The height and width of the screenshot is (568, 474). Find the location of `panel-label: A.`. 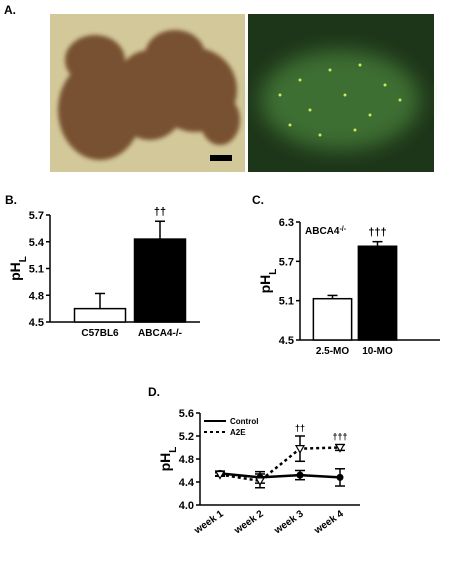

panel-label: A. is located at coordinates (10, 10).